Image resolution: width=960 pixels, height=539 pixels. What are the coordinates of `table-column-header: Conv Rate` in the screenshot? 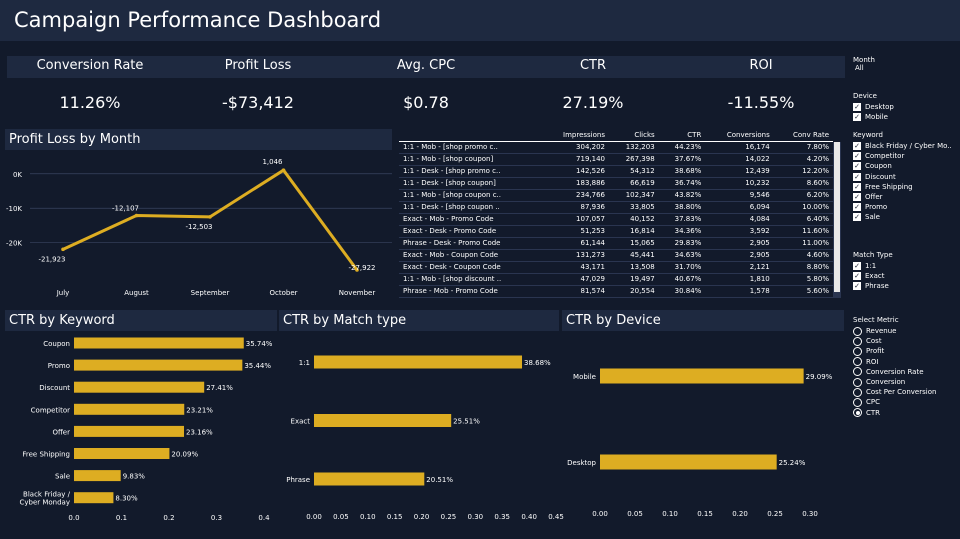 It's located at (803, 136).